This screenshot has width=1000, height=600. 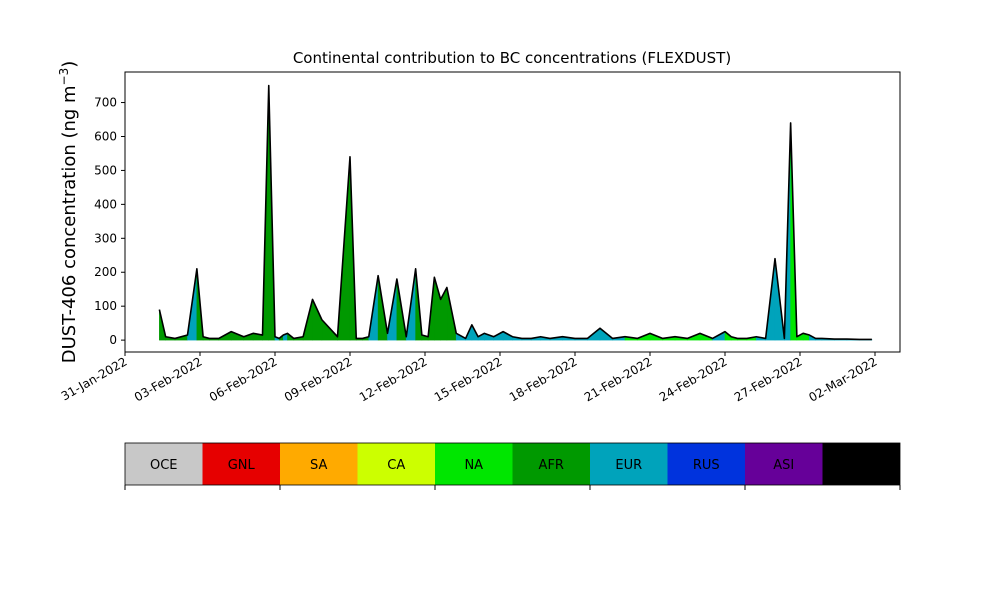 What do you see at coordinates (243, 379) in the screenshot?
I see `x-tick-label: 06-Feb-2022` at bounding box center [243, 379].